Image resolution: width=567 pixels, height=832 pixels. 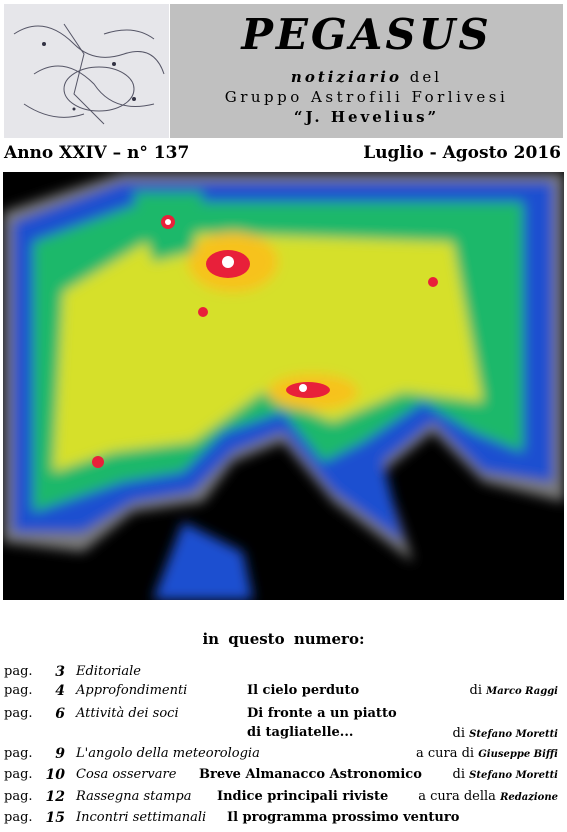 What do you see at coordinates (108, 671) in the screenshot?
I see `section: Editoriale` at bounding box center [108, 671].